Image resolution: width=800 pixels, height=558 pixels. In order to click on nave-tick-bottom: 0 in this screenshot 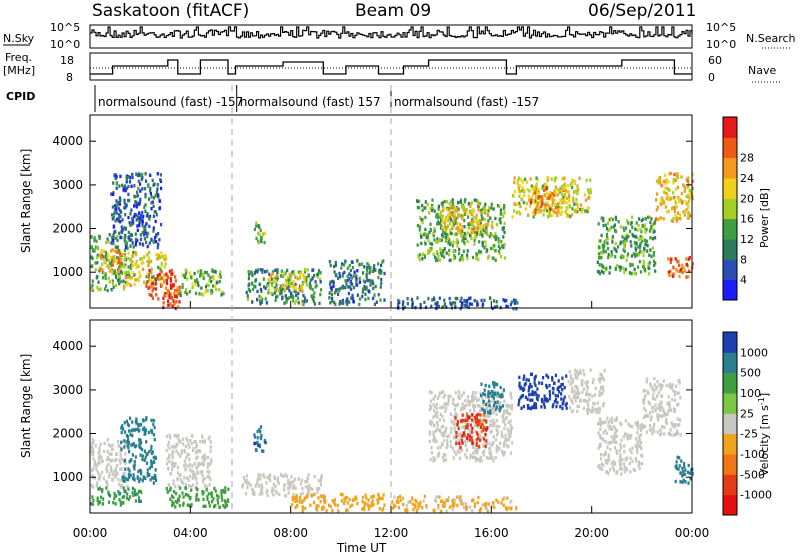, I will do `click(711, 77)`.